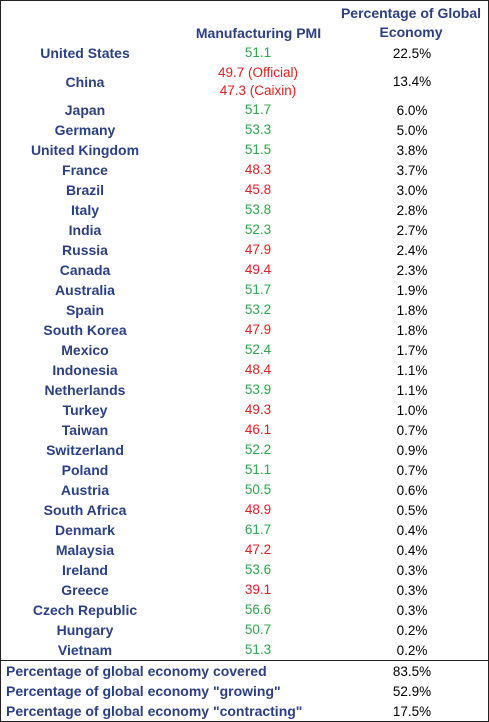 The image size is (489, 722). I want to click on table-row: Italy 53.8 2.8%, so click(244, 210).